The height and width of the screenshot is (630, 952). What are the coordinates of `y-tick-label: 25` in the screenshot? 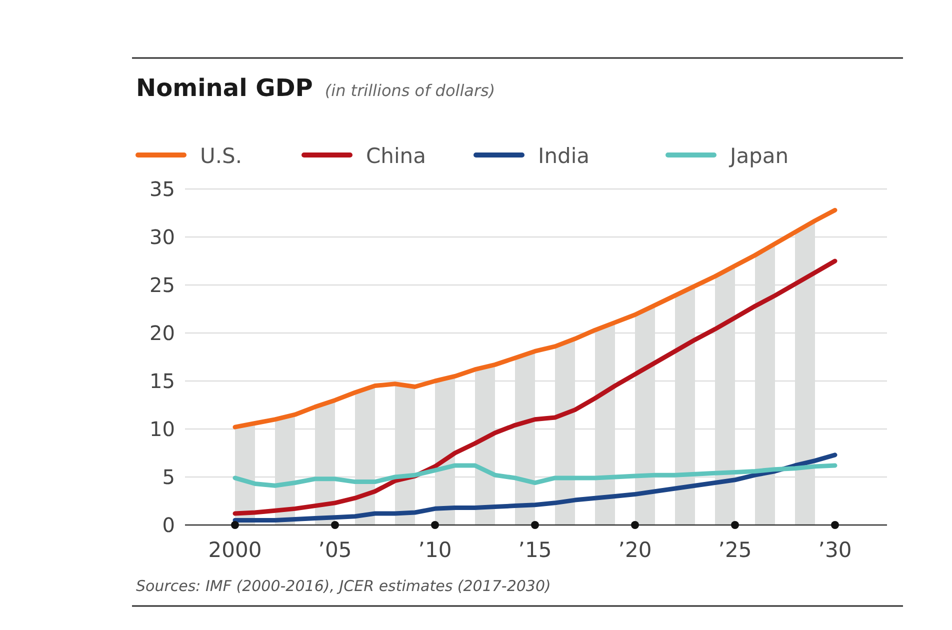 It's located at (162, 285).